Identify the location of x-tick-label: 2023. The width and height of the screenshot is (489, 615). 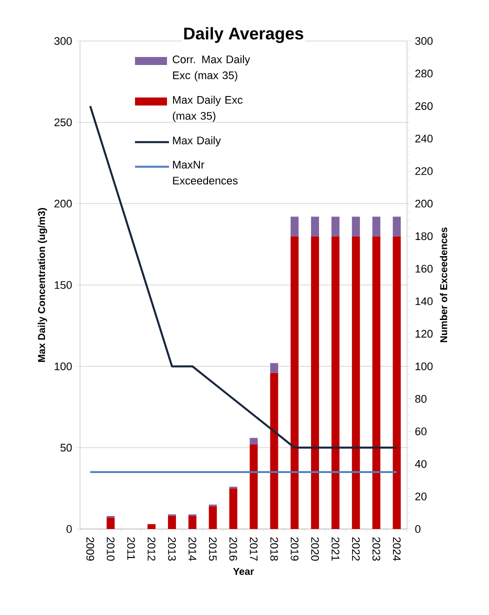
(376, 549).